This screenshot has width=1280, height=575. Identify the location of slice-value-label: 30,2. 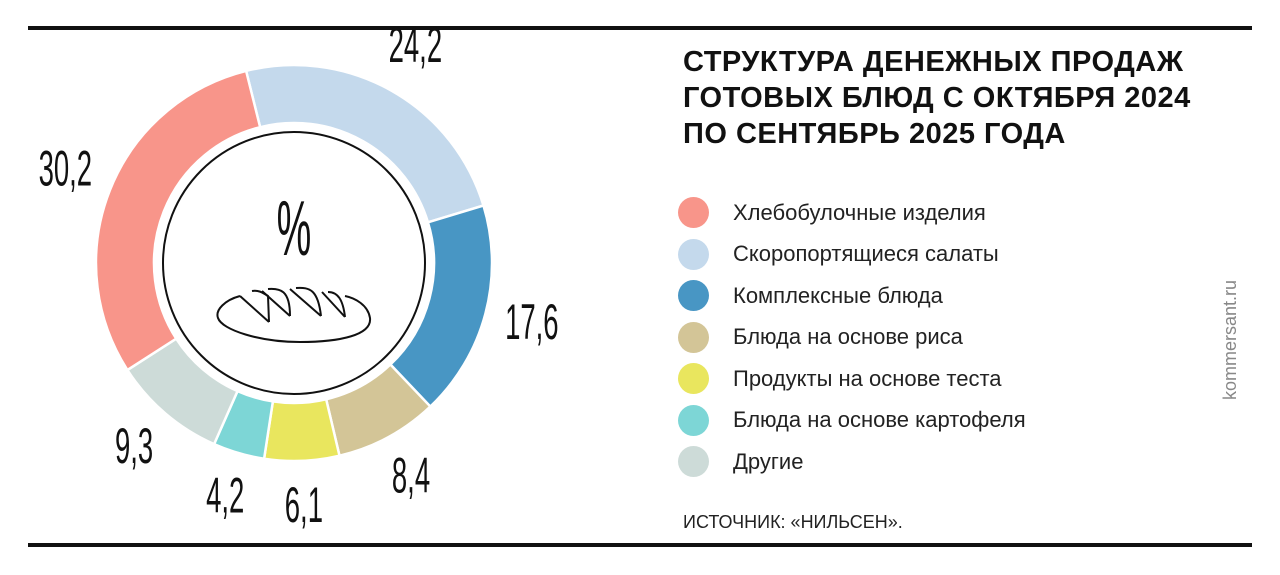
(66, 168).